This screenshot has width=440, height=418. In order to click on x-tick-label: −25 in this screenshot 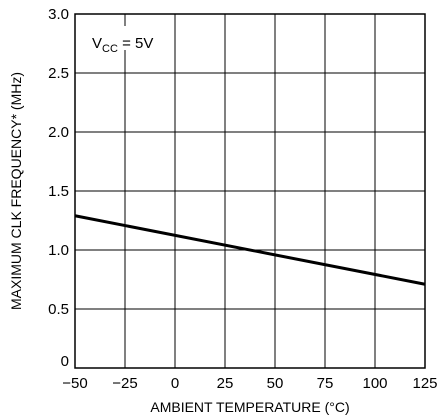, I will do `click(124, 383)`.